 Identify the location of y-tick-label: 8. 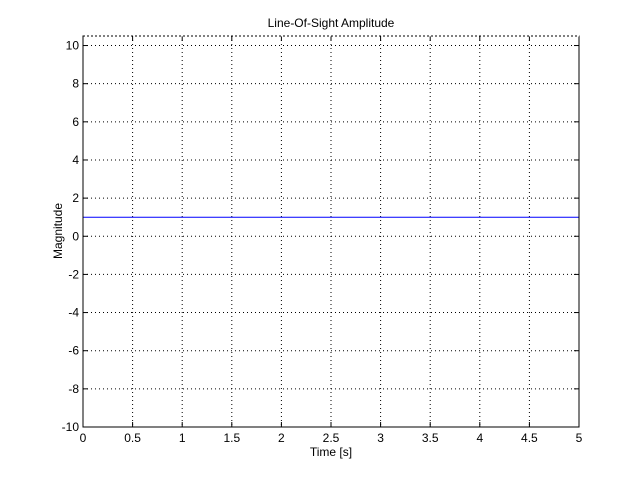
(75, 84).